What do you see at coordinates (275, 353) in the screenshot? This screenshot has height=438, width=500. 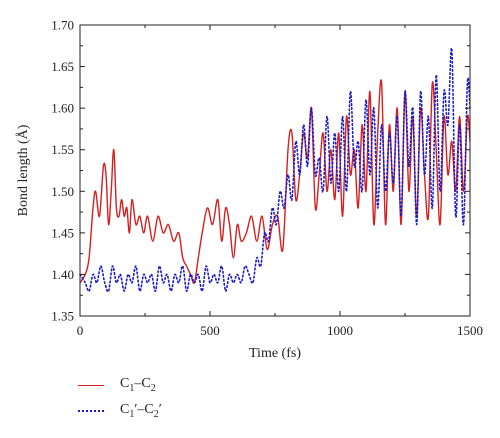 I see `x-axis-title: Time (fs)` at bounding box center [275, 353].